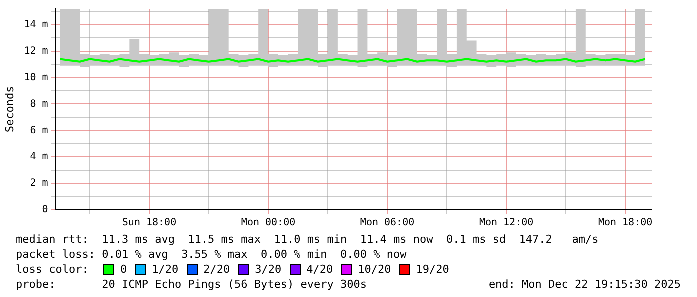  I want to click on legend-label: 3/20, so click(268, 269).